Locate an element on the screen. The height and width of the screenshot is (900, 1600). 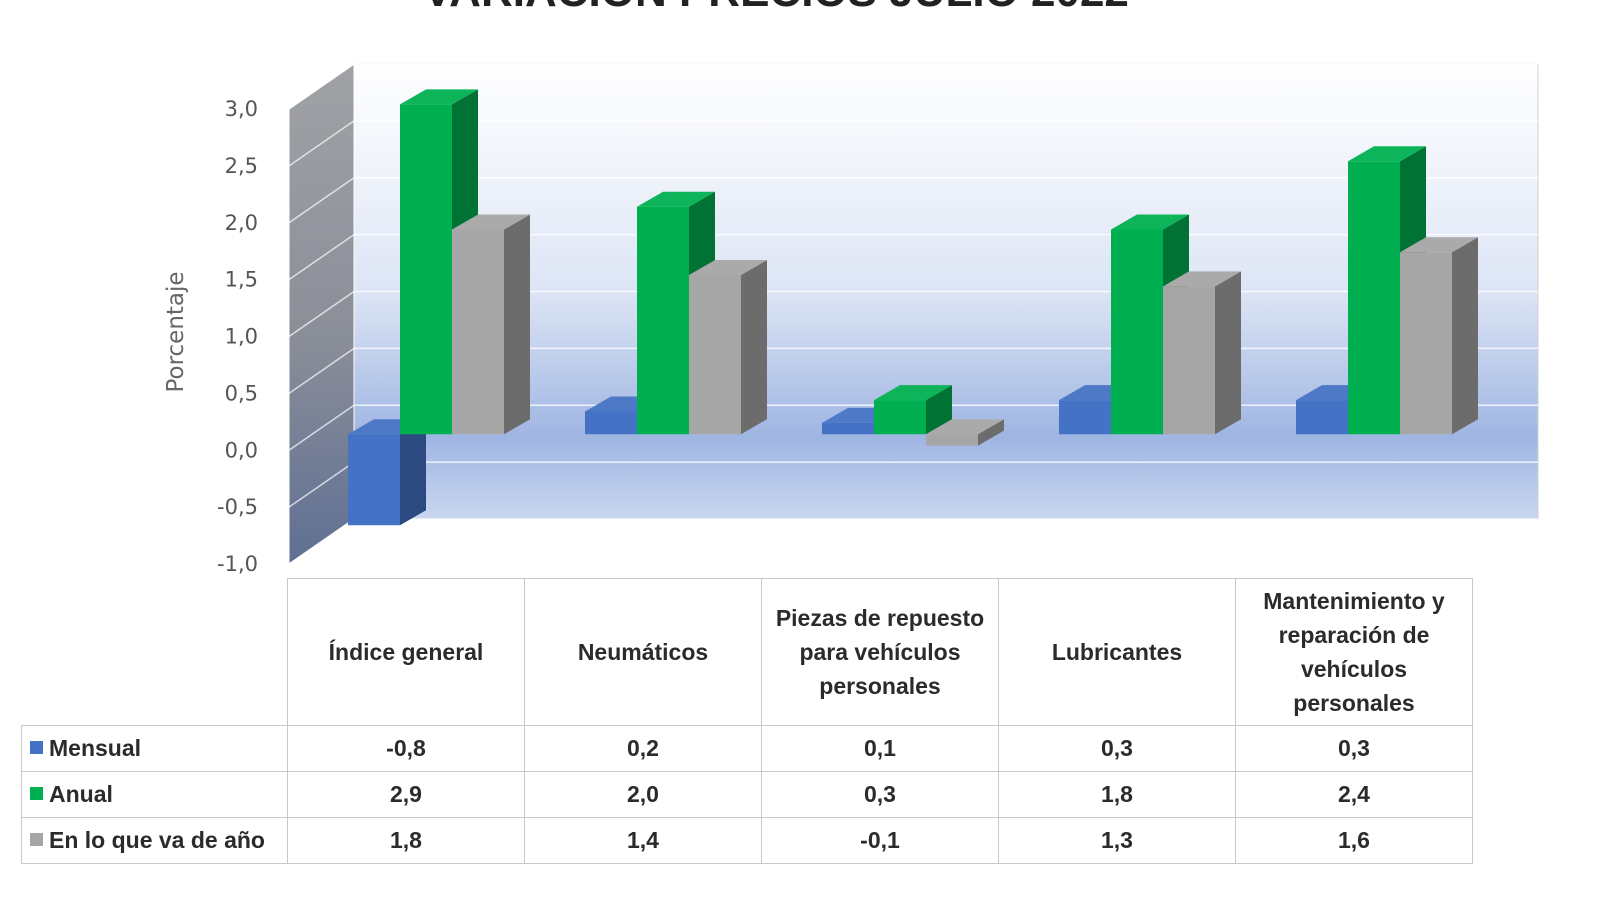
legend-label: En lo que va de año is located at coordinates (157, 840).